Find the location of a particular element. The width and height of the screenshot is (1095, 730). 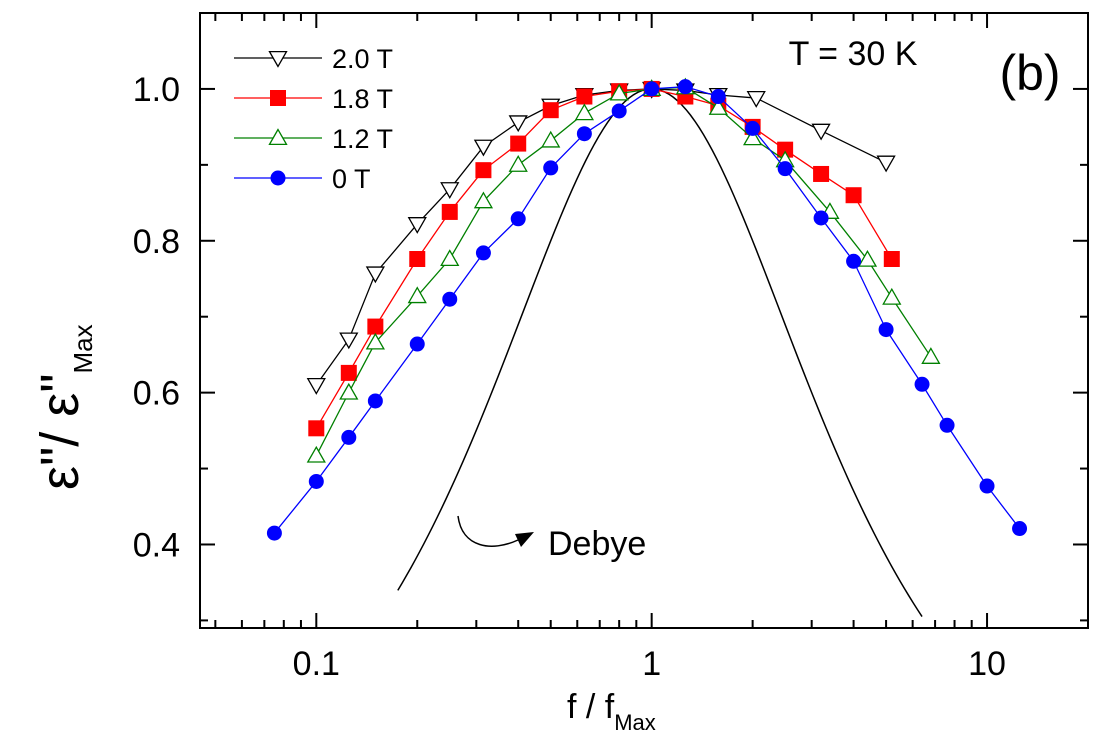

y-tick-label: 0.6 is located at coordinates (156, 394).